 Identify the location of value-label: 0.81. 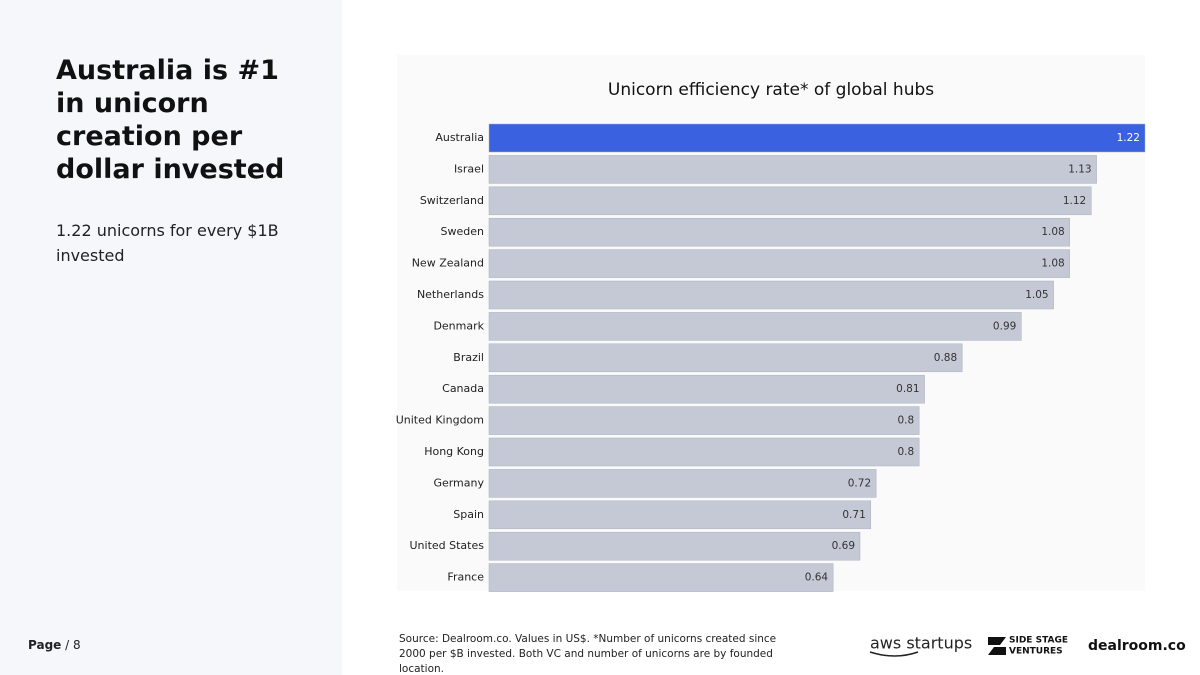
(907, 389).